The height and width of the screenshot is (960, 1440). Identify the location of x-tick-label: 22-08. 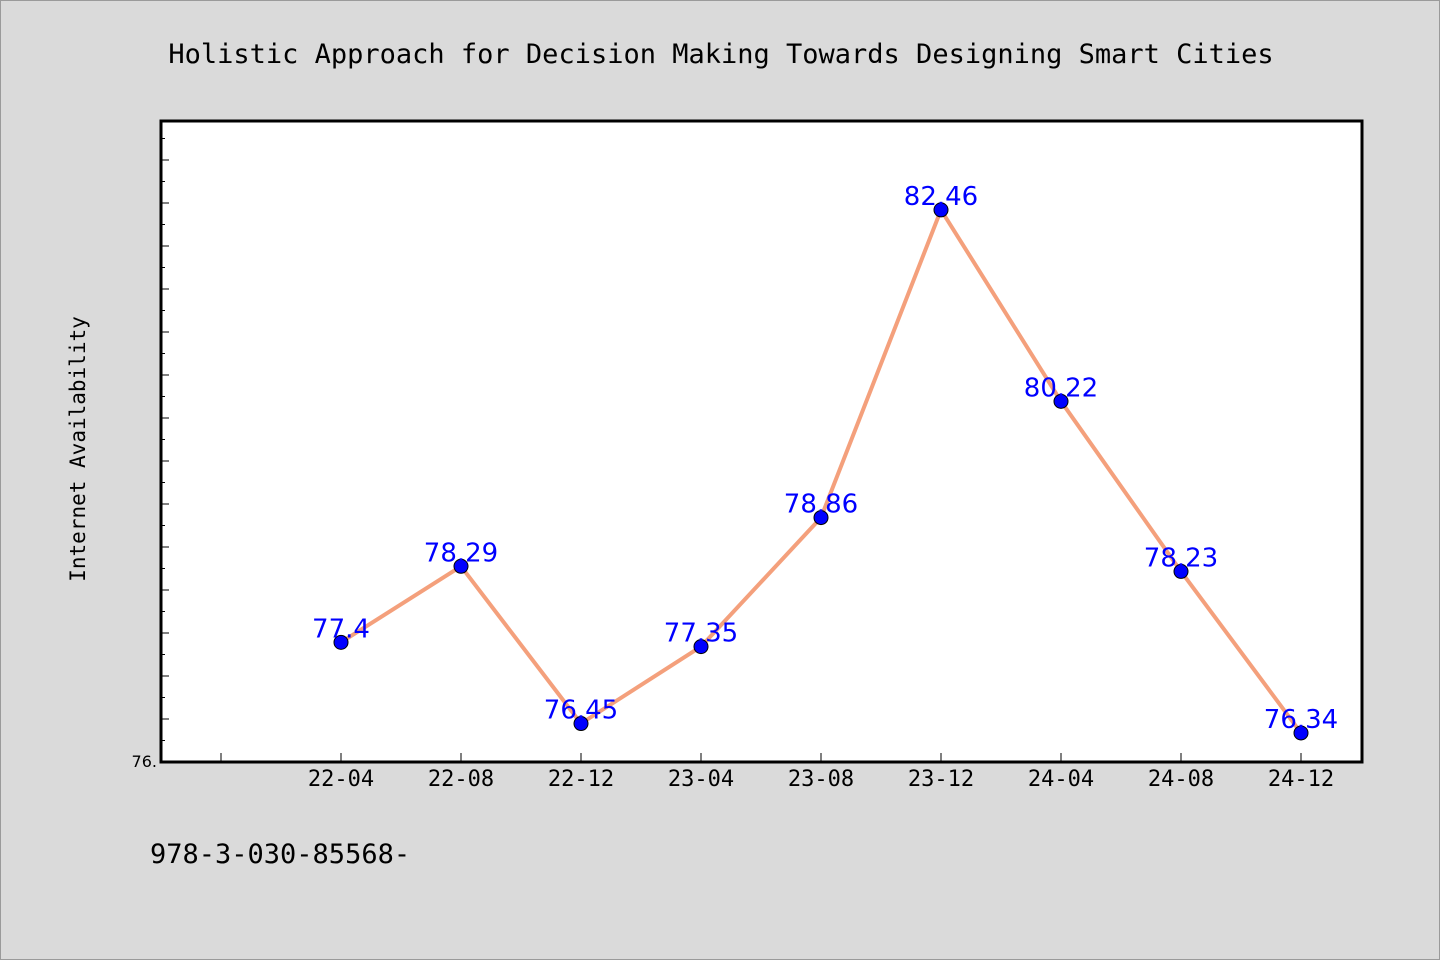
(461, 779).